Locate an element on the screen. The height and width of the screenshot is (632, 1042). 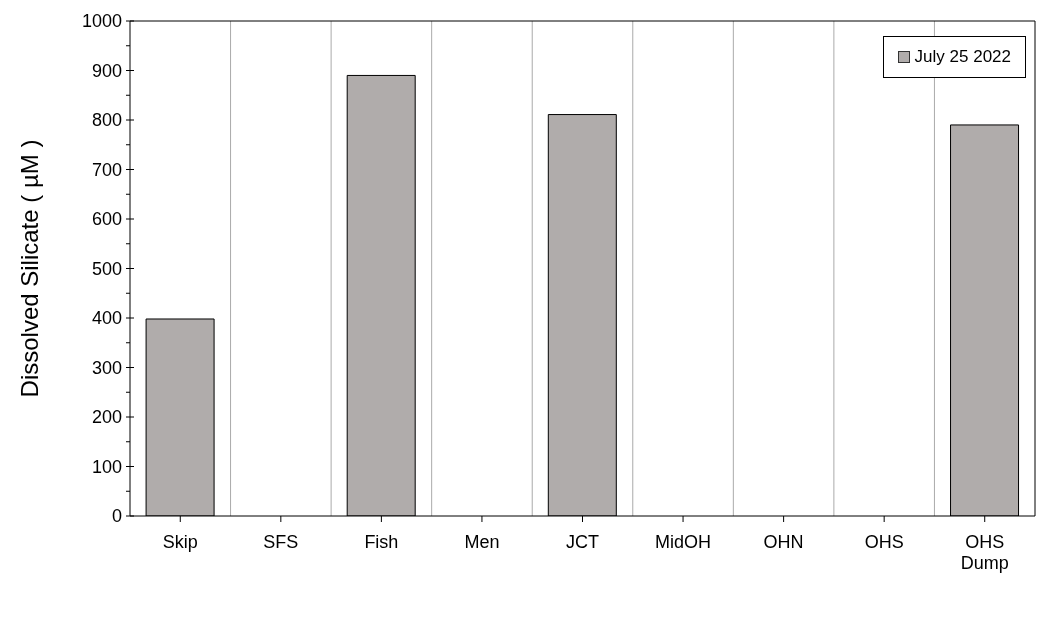
x-tick-label: Skip is located at coordinates (180, 542).